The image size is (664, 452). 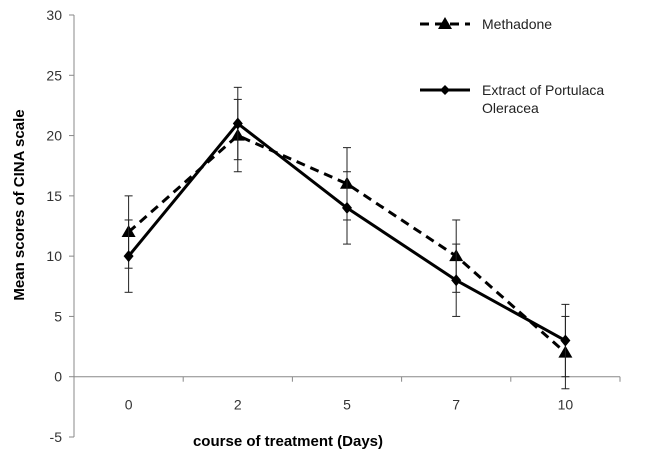 I want to click on x-tick-label: 2, so click(x=238, y=405).